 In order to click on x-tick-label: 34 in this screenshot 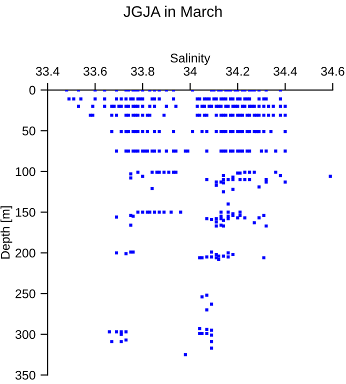, I will do `click(190, 71)`.